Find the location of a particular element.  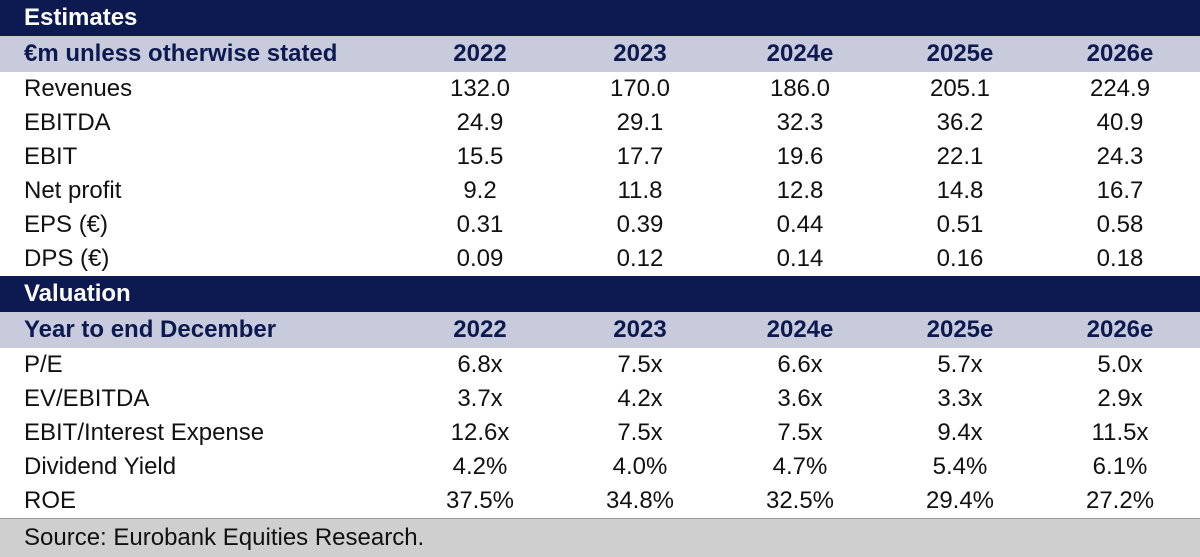

source-note: Source: Eurobank Equities Research. is located at coordinates (600, 538).